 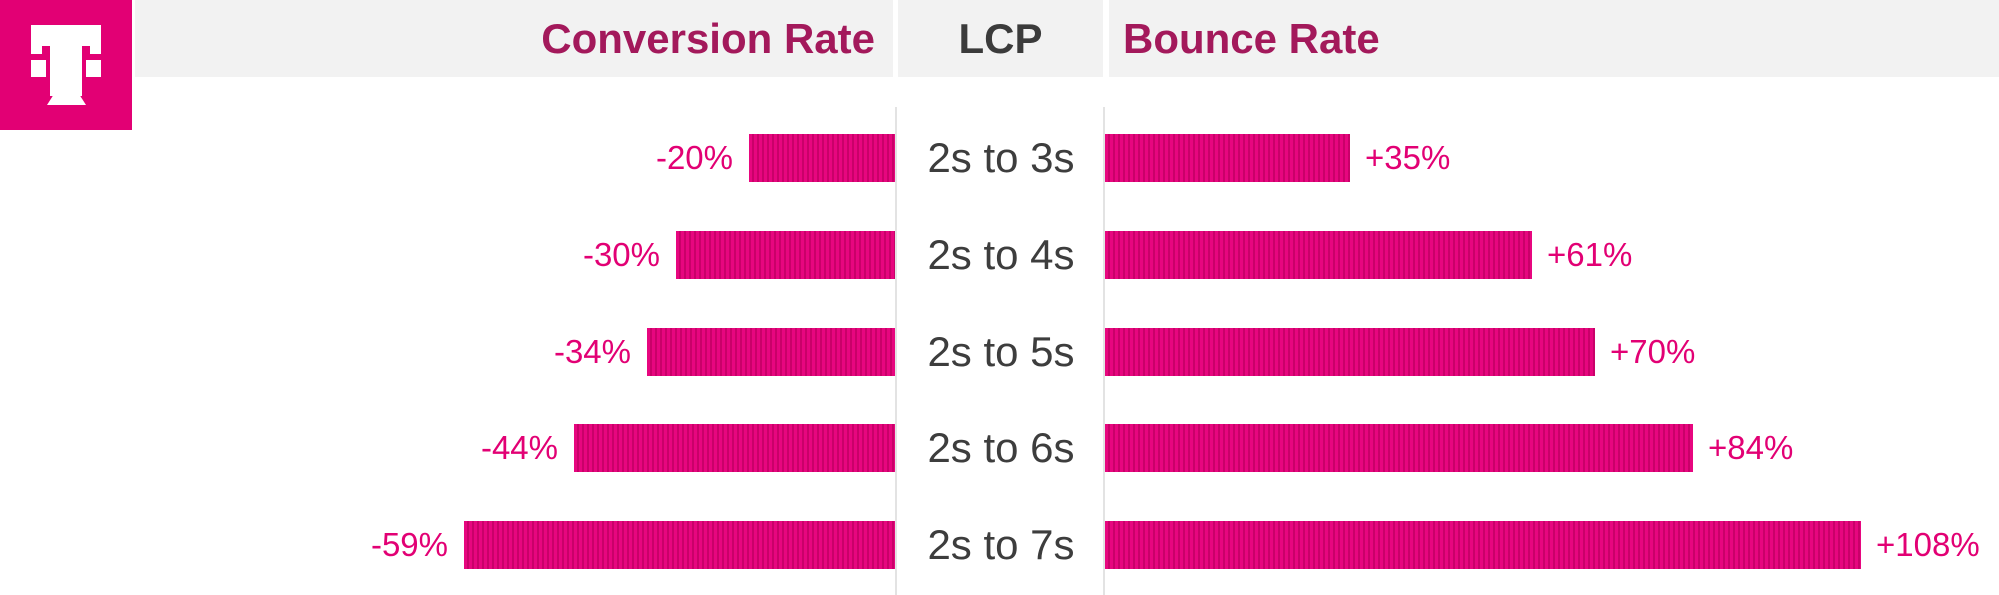 I want to click on conversion-rate-header-label: Conversion Rate, so click(x=708, y=38).